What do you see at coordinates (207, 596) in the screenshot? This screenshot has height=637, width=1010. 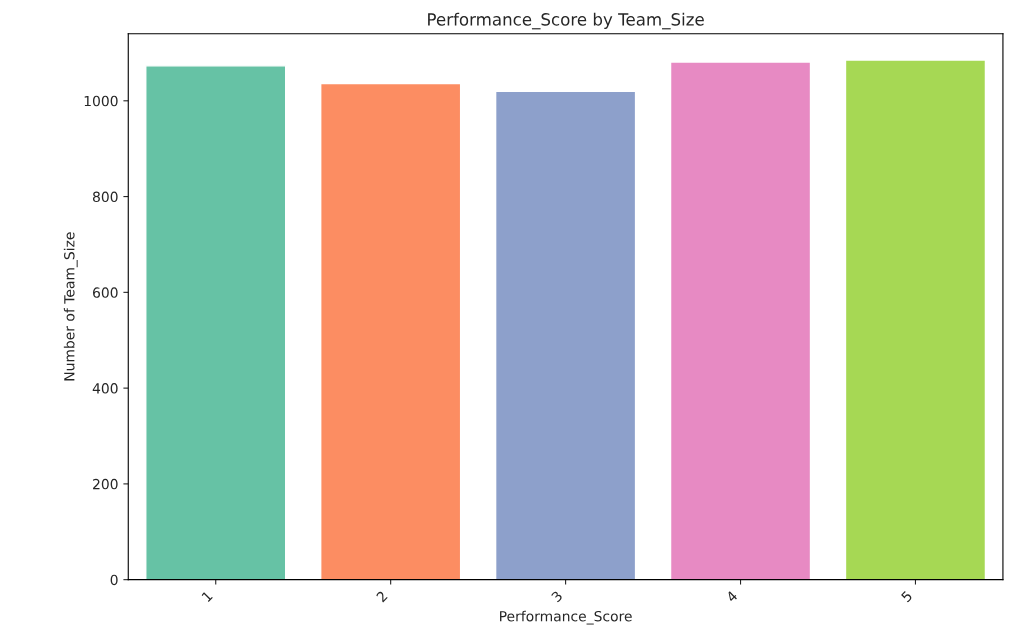 I see `x-tick-label: 1` at bounding box center [207, 596].